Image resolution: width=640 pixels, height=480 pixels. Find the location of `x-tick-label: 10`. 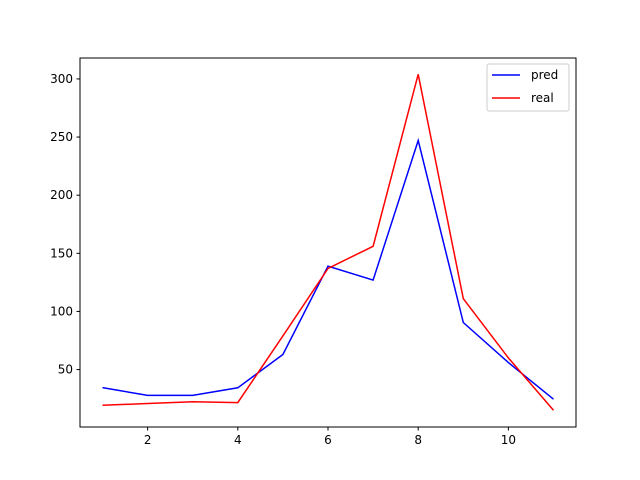

x-tick-label: 10 is located at coordinates (508, 440).